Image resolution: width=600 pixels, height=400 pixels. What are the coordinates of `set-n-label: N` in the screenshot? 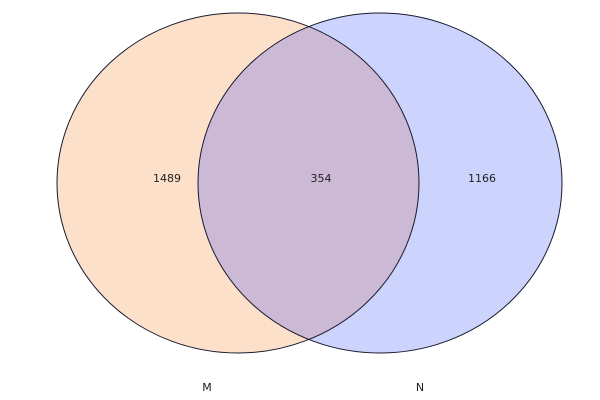 It's located at (420, 387).